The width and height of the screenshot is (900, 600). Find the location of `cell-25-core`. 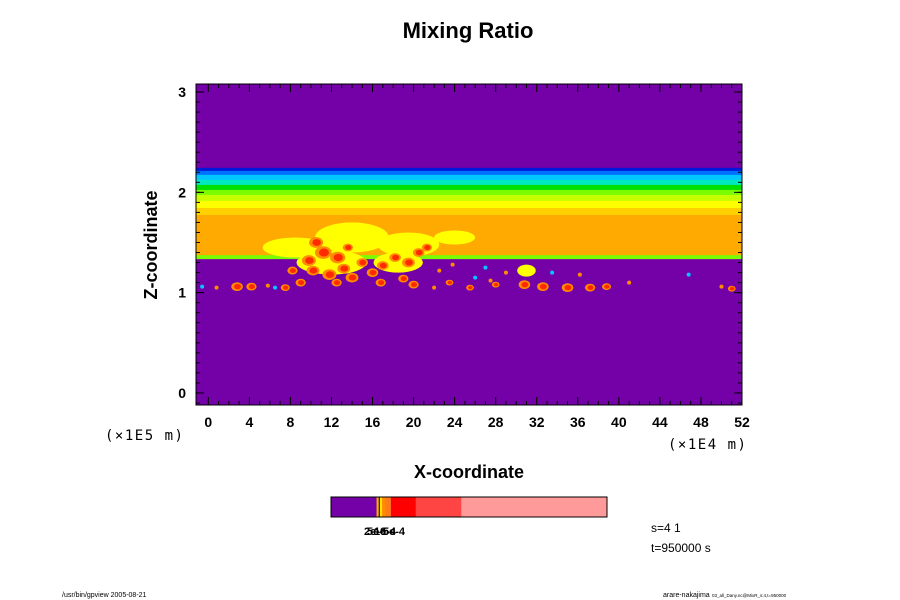

cell-25-core is located at coordinates (525, 284).